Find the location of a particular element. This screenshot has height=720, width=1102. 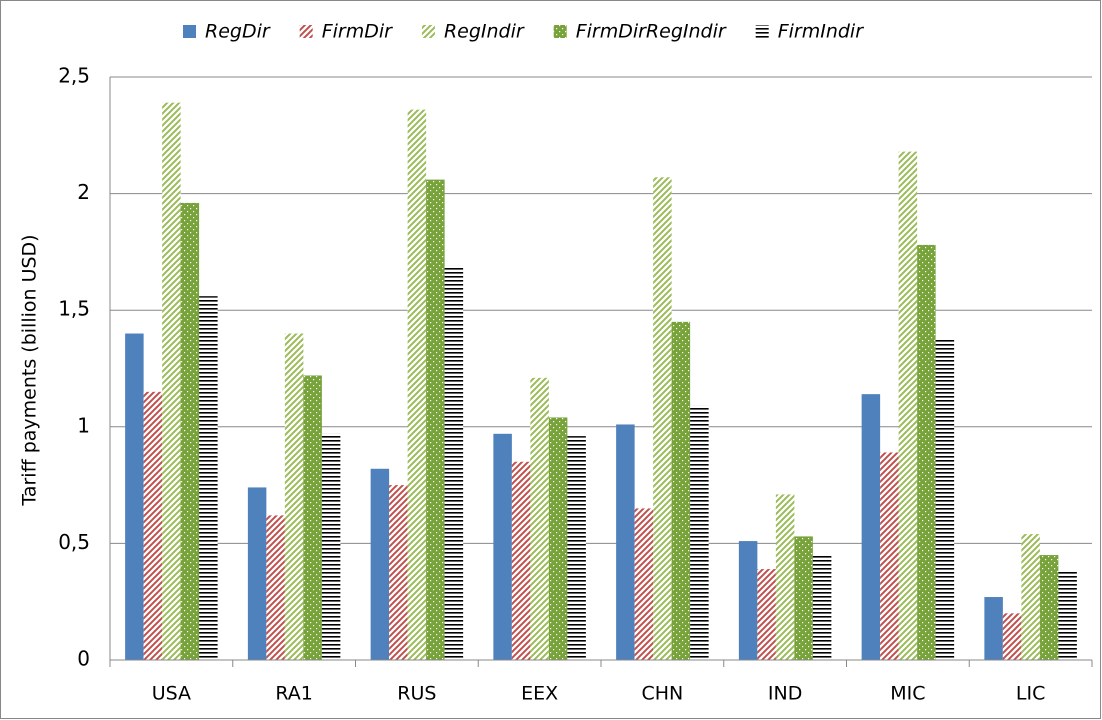

y-tick-label: 0 is located at coordinates (83, 659).